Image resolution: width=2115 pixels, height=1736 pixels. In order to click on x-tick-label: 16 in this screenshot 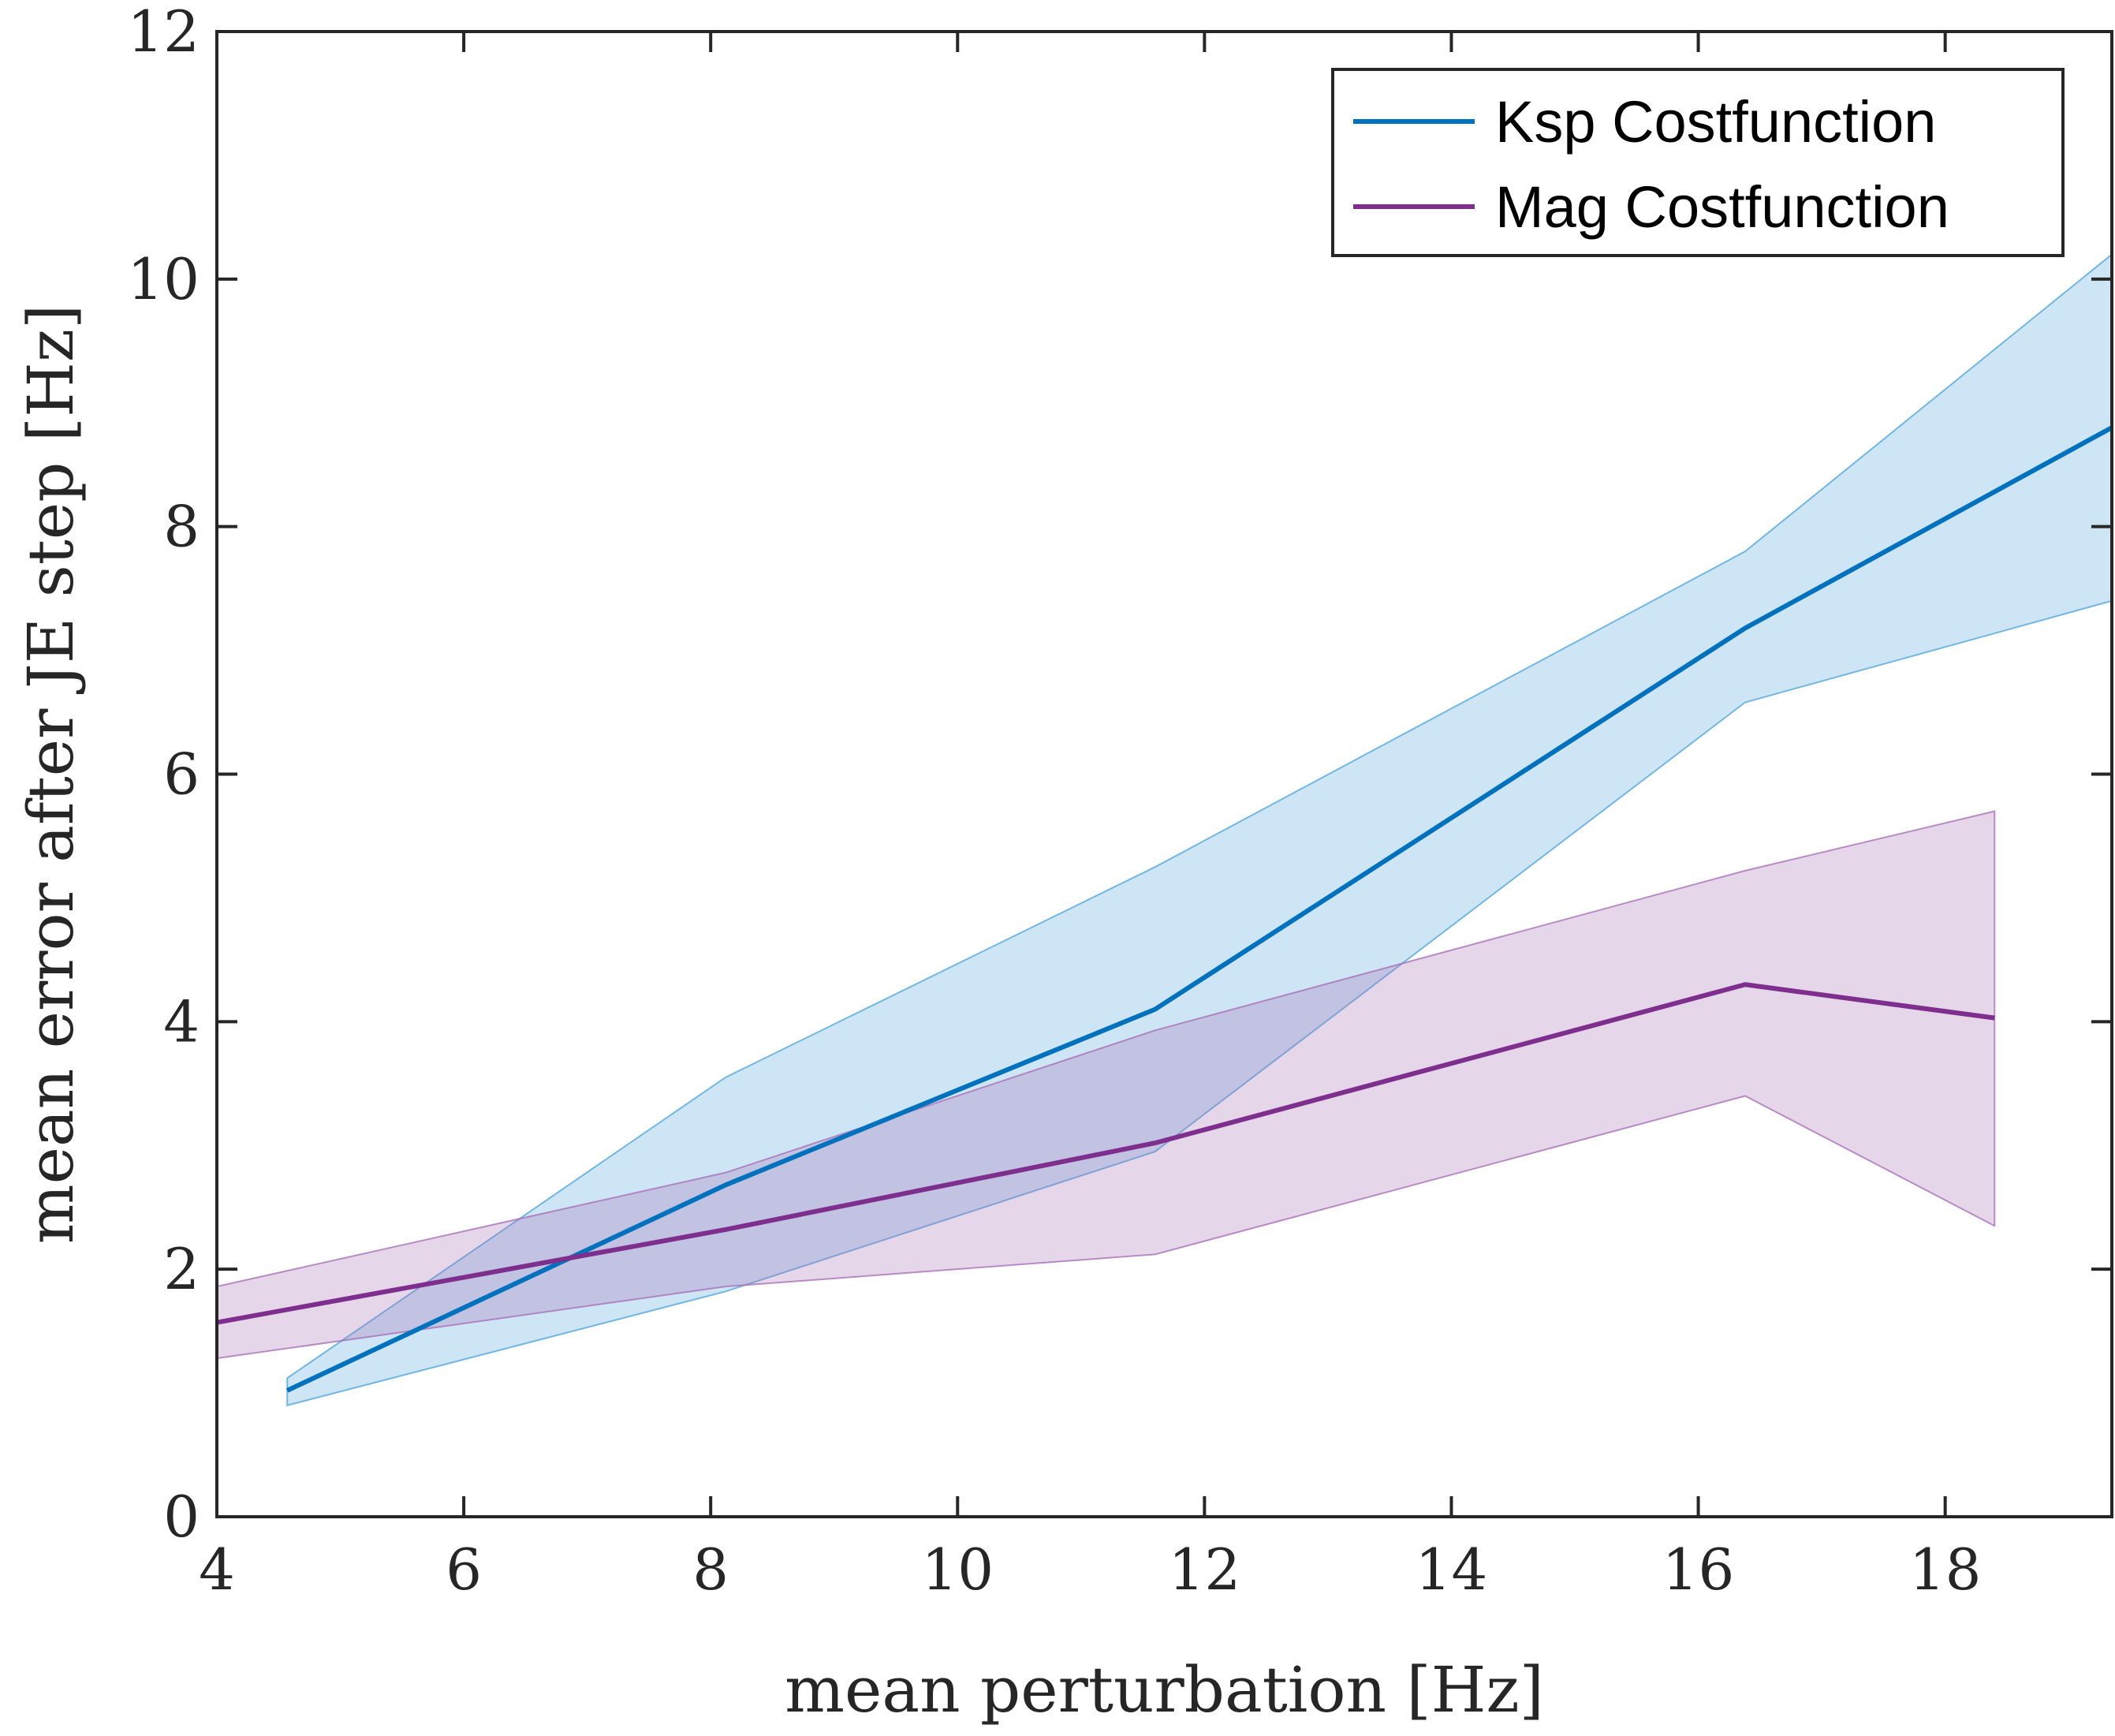, I will do `click(1699, 1569)`.